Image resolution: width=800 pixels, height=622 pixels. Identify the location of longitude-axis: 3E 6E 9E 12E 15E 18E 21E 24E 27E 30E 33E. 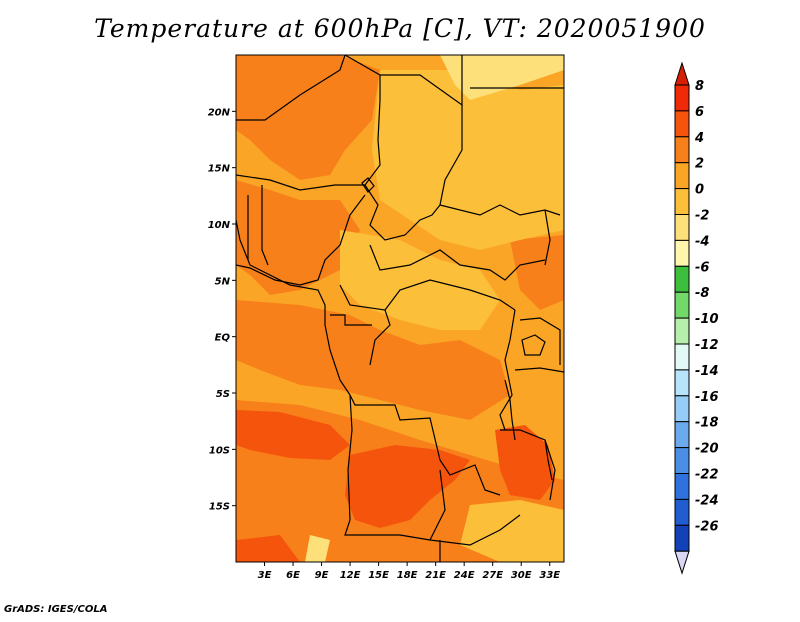
(409, 571).